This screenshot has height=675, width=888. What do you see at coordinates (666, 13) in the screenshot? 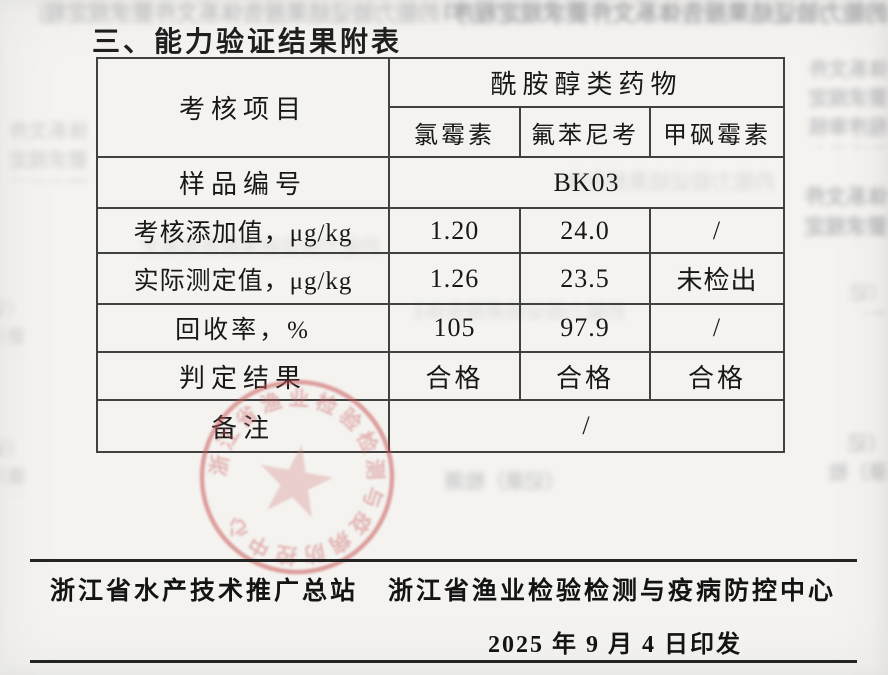
I see `bleedthrough-text: 的能力验证结果报告体系文件要求规定程序审核批准发布实施管理规范质量控制记录保存` at bounding box center [666, 13].